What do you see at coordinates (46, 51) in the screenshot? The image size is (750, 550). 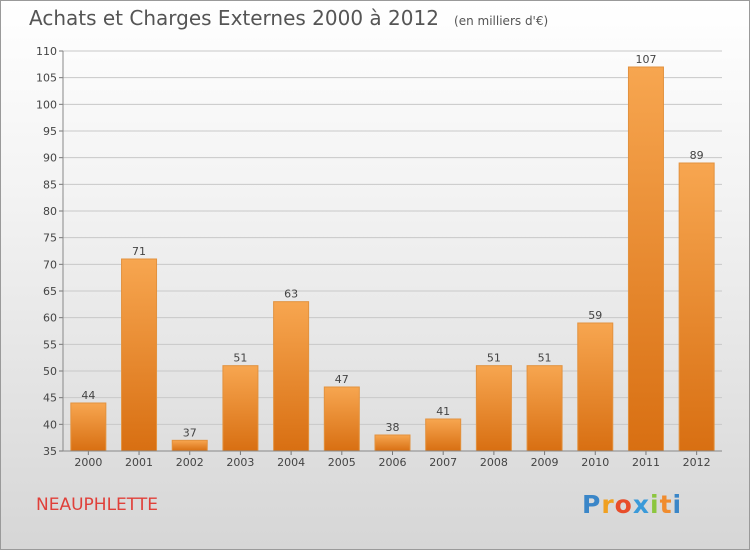 I see `y-tick-label: 110` at bounding box center [46, 51].